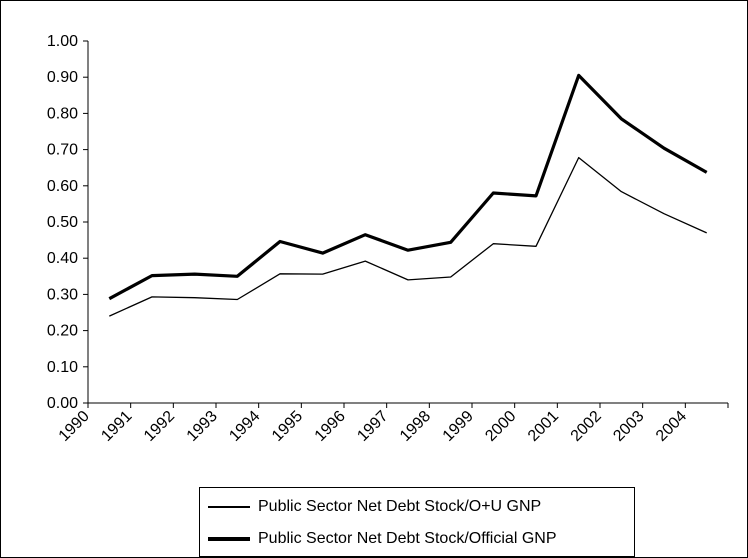 This screenshot has height=558, width=748. I want to click on legend-item-thin: Public Sector Net Debt Stock/O+U GNP, so click(374, 507).